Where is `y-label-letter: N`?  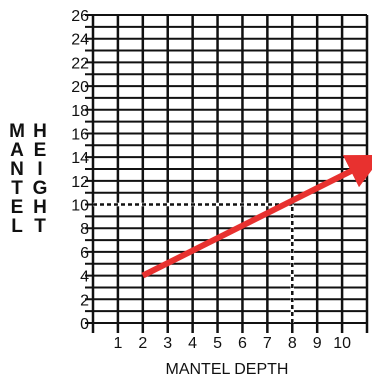
y-label-letter: N is located at coordinates (17, 169).